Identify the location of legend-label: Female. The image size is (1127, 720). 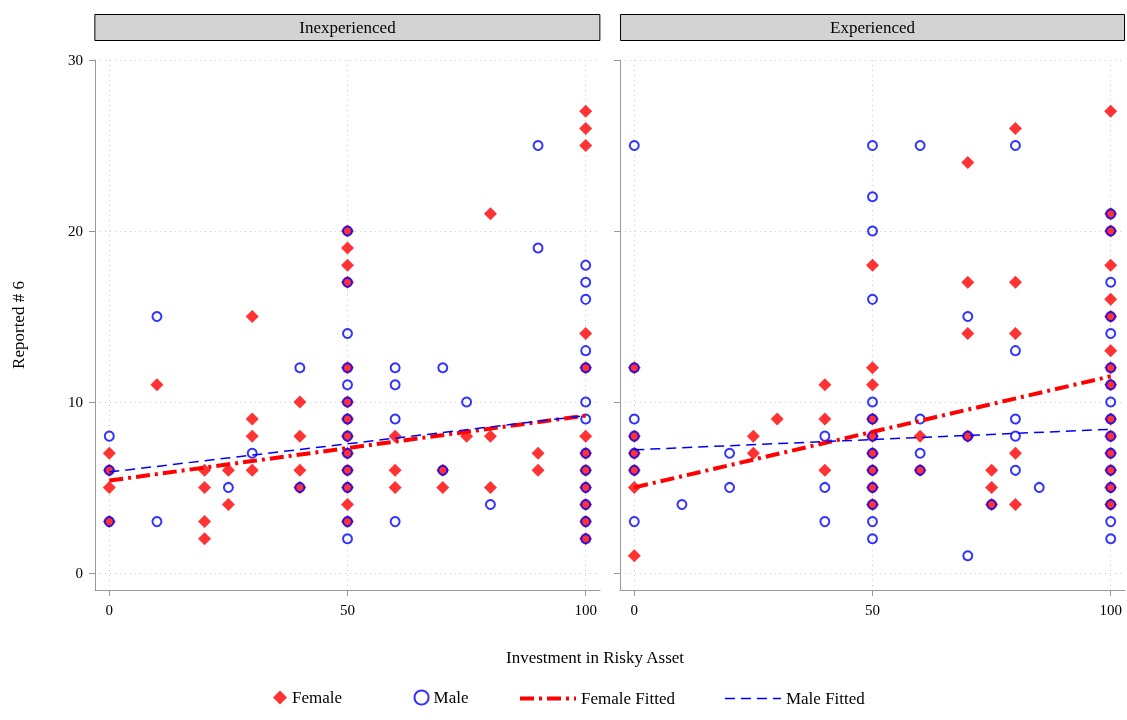
(317, 697).